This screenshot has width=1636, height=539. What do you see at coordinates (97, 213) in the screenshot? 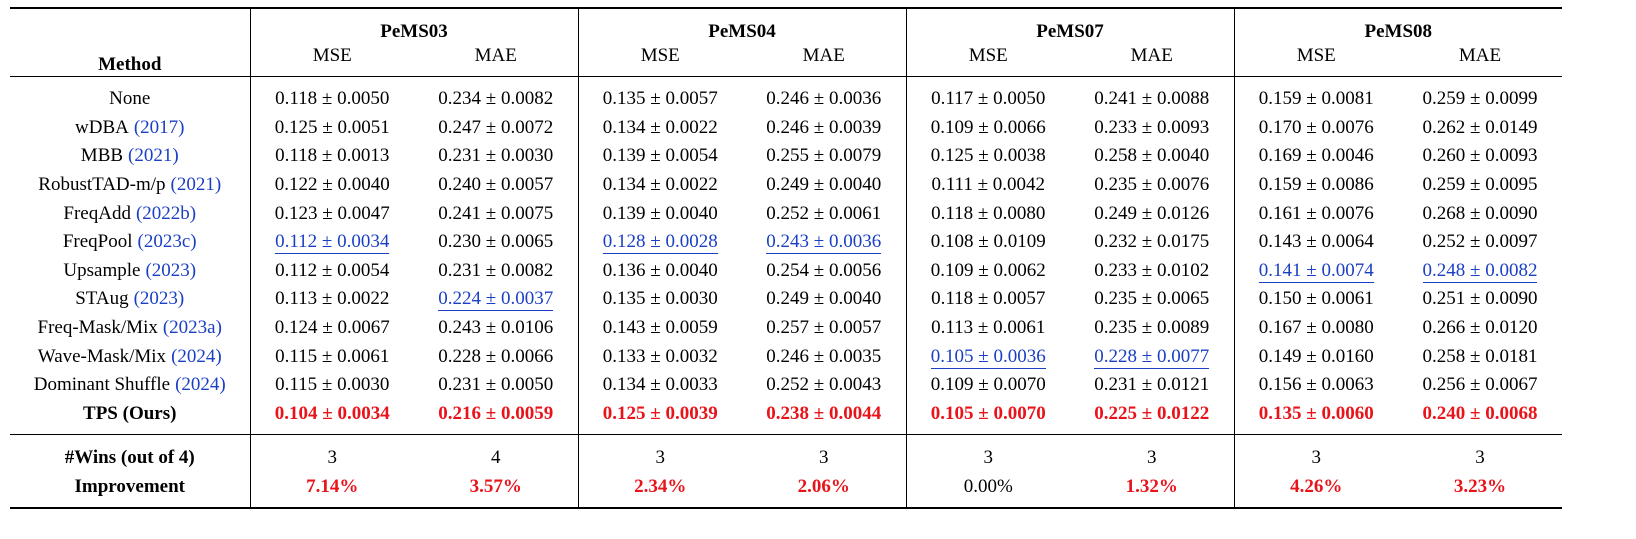
I see `method-name: FreqAdd` at bounding box center [97, 213].